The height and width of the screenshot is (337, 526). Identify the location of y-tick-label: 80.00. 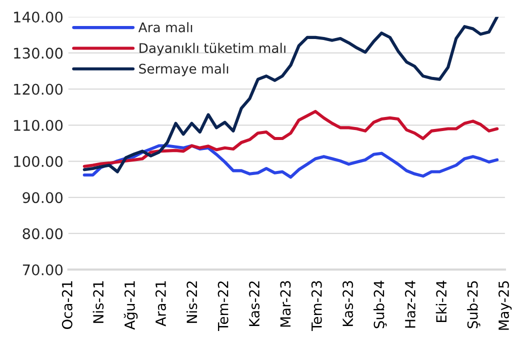
(42, 234).